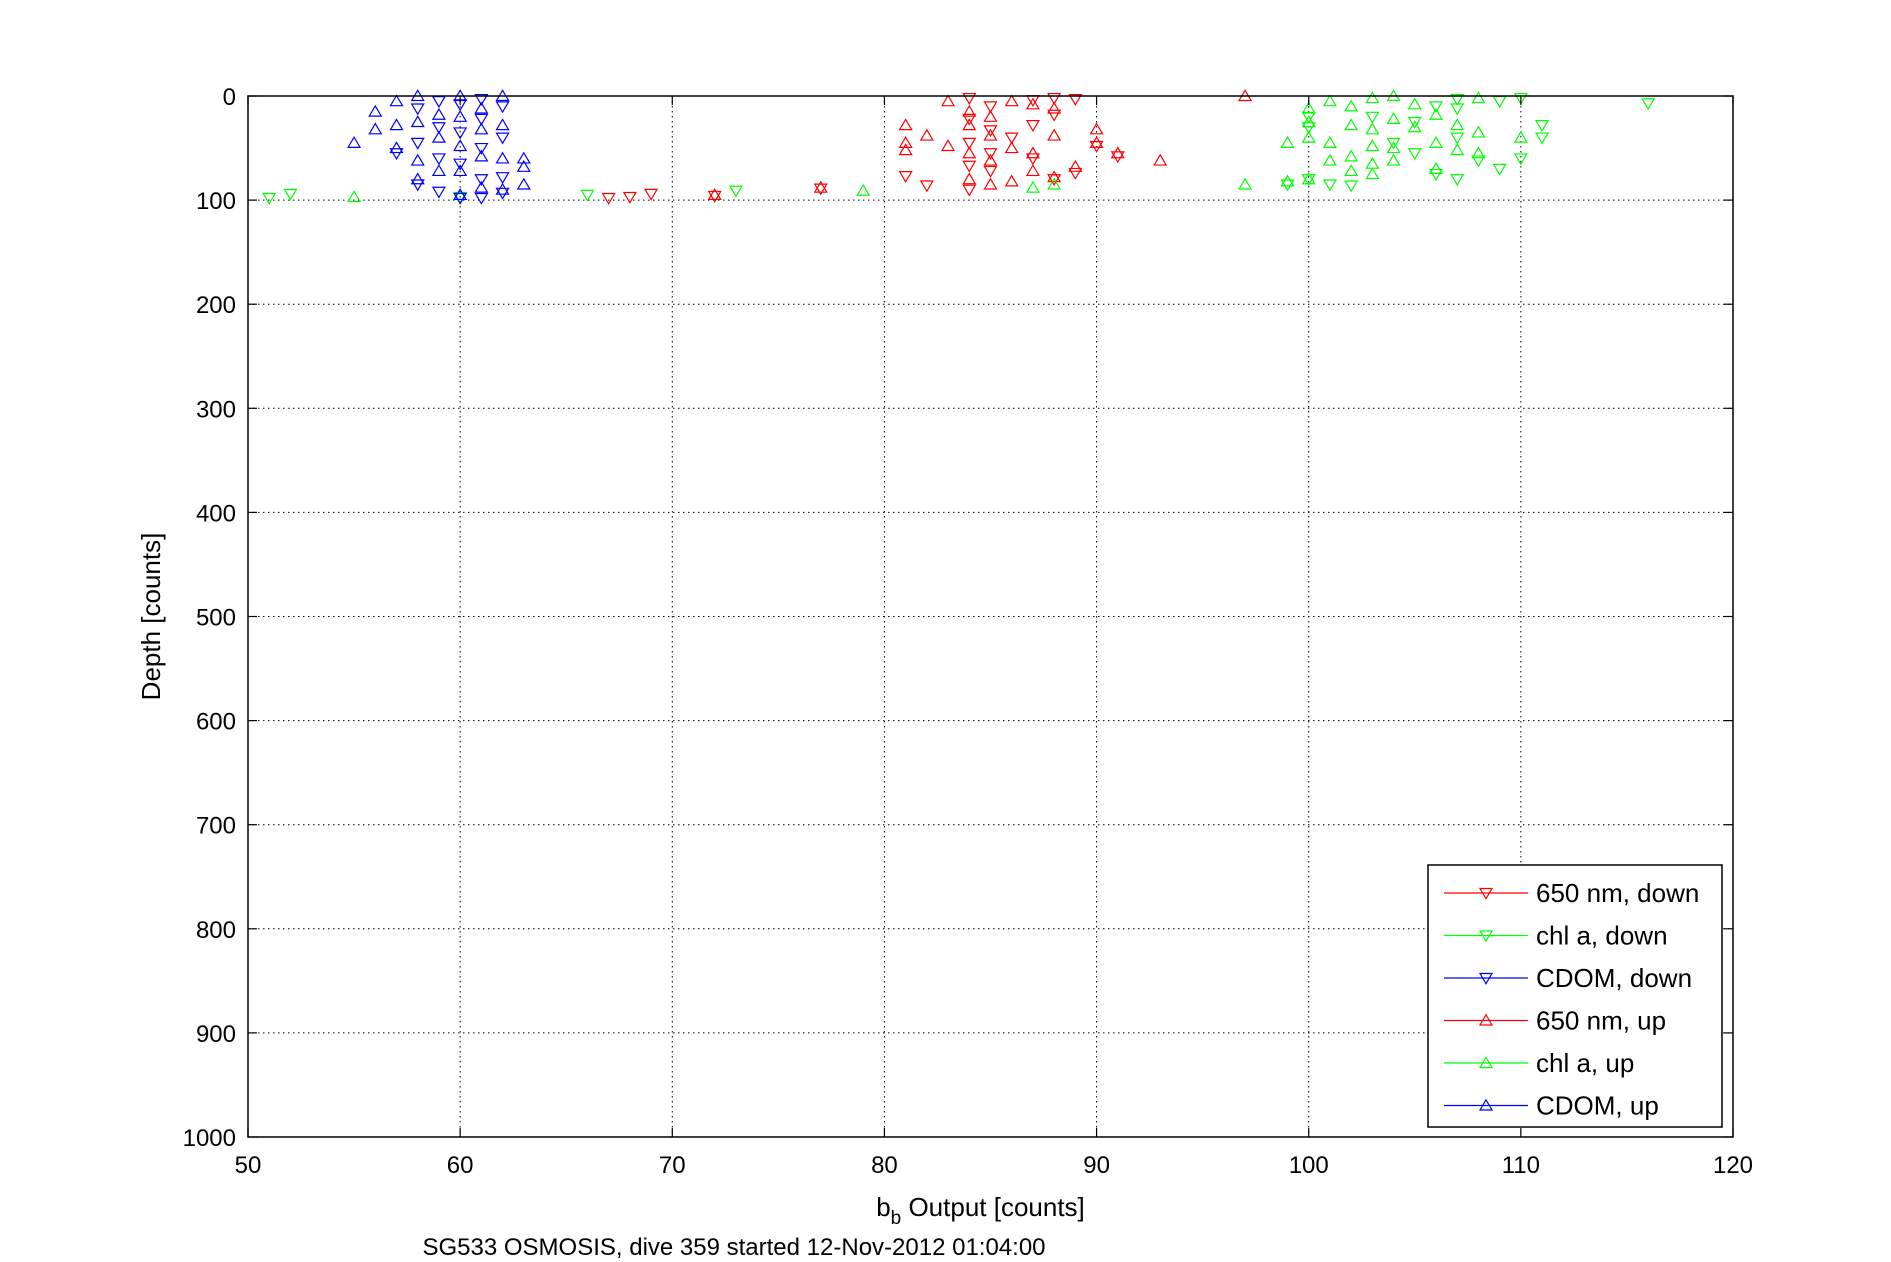 The image size is (1891, 1262). I want to click on y-tick-label: 1000, so click(209, 1138).